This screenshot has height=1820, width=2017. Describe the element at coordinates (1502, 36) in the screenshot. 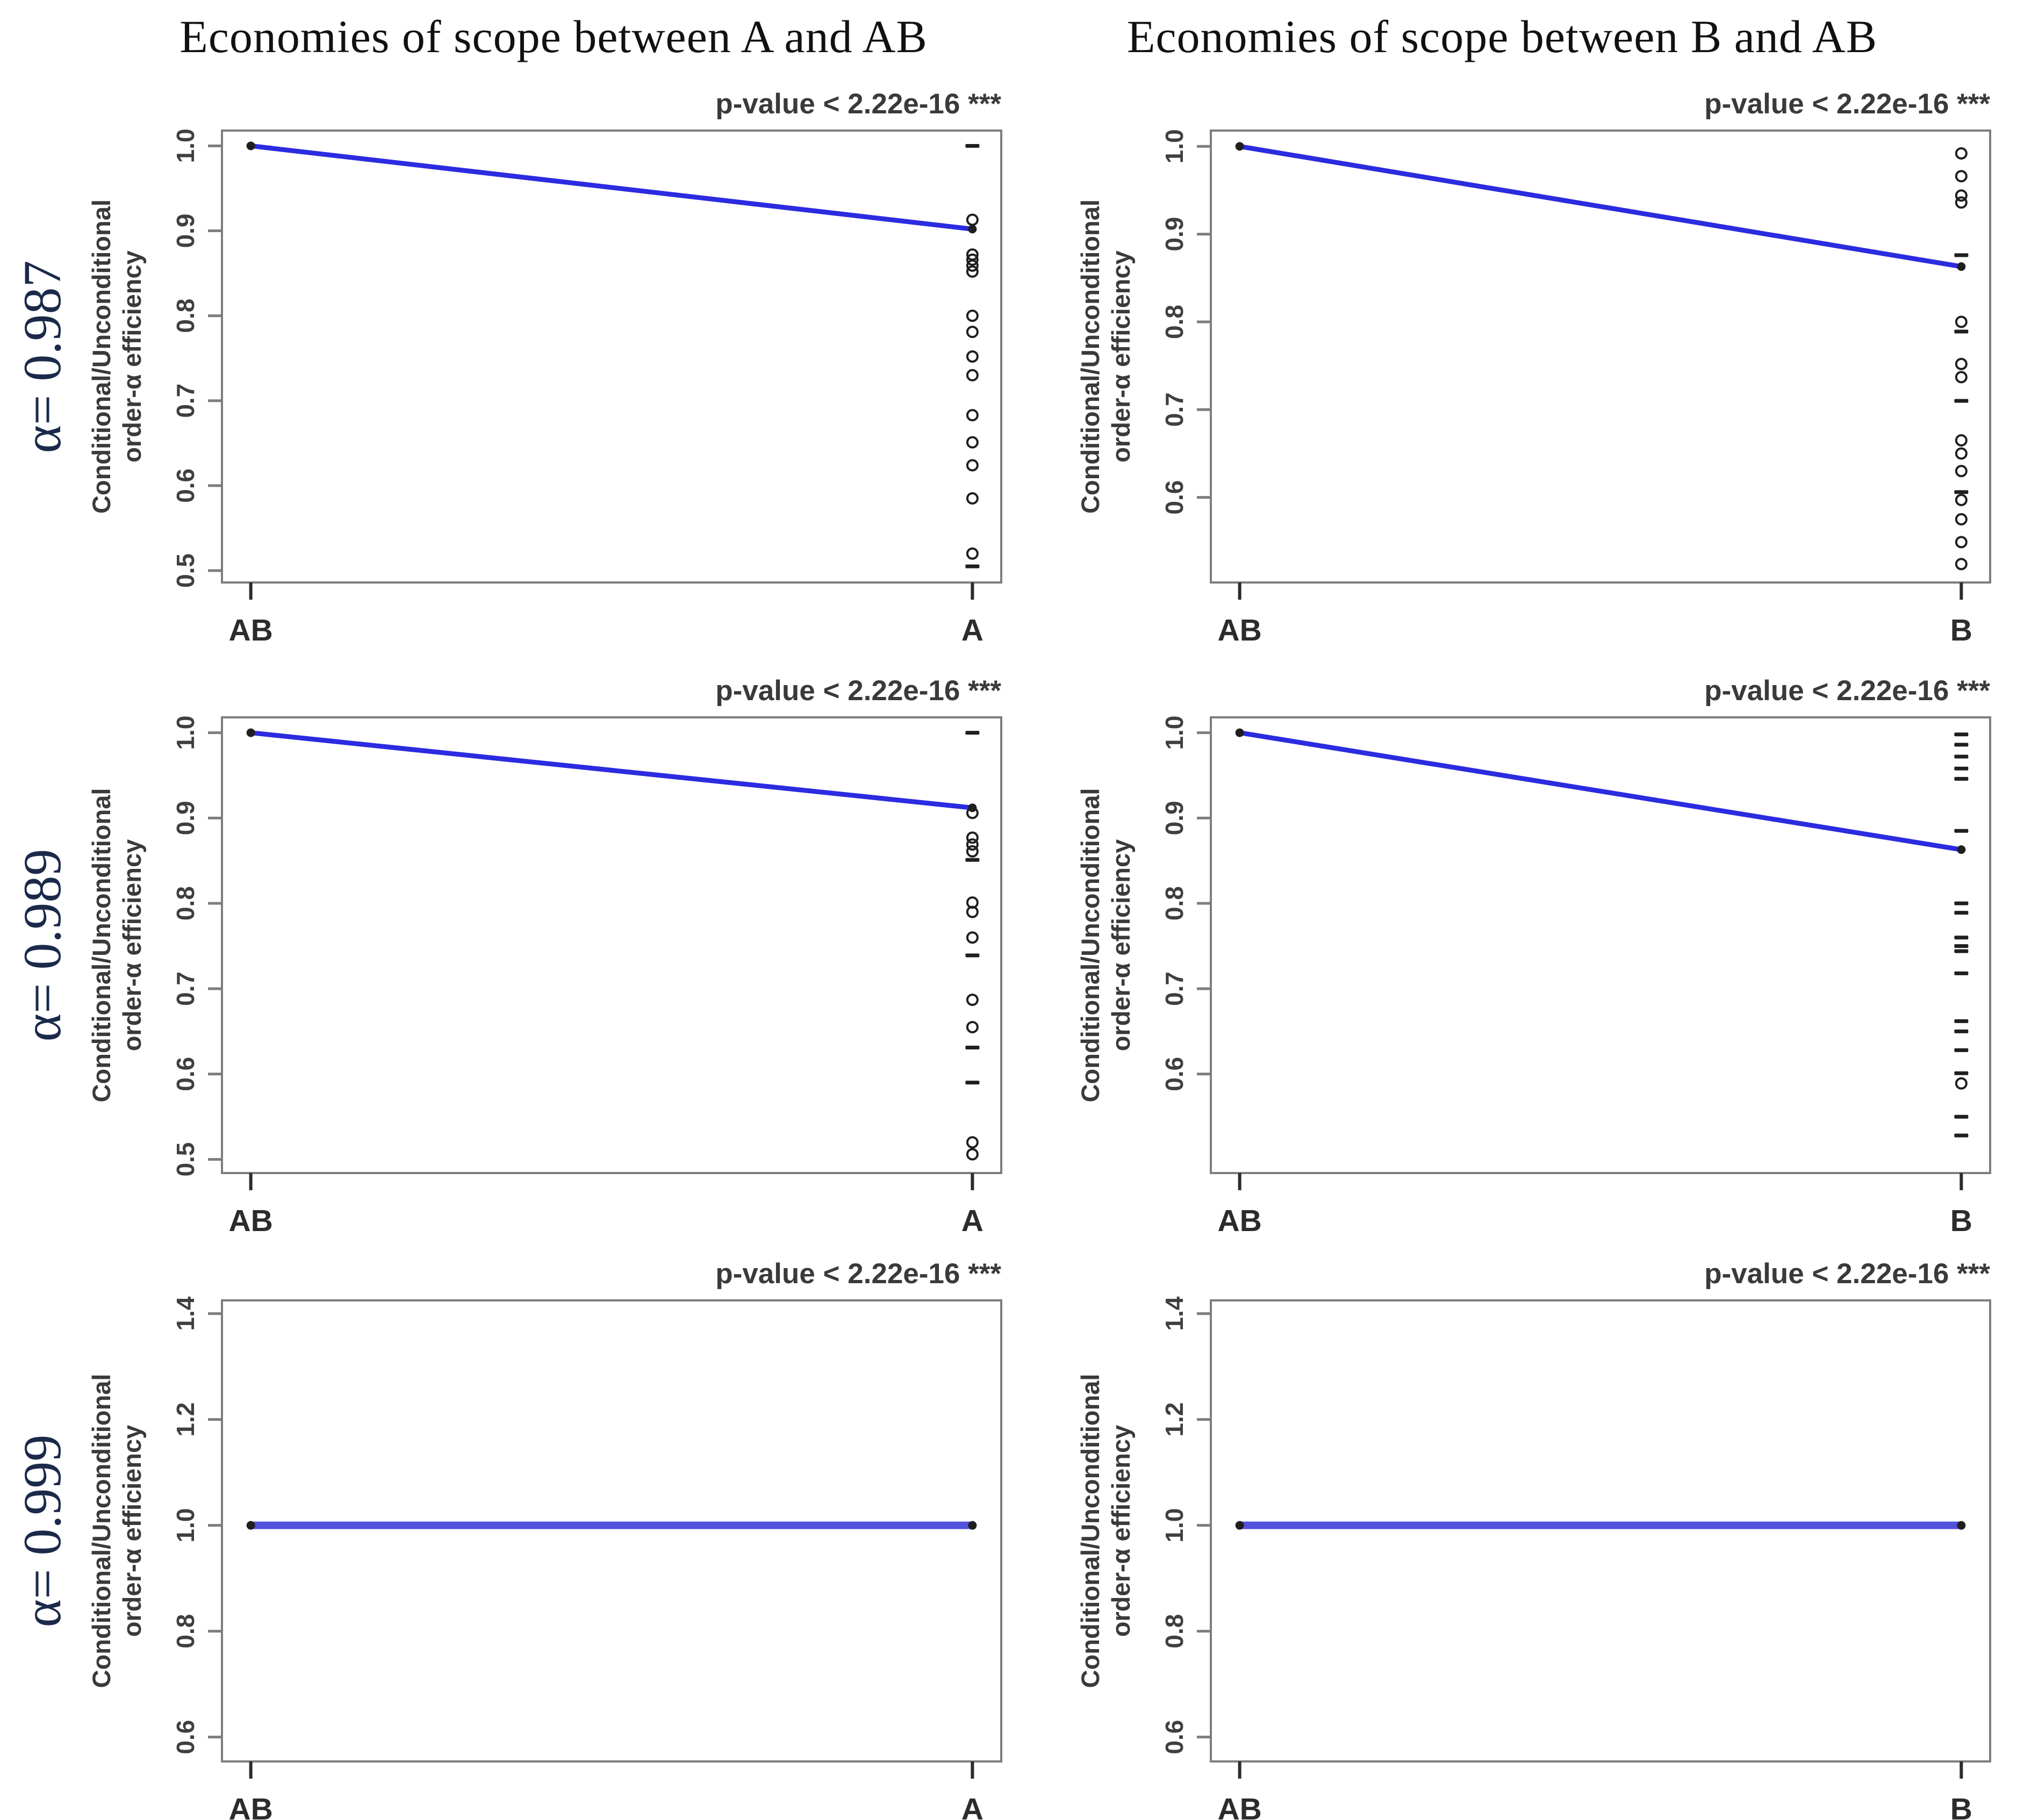

I see `column-title-right: Economies of scope between B and AB` at that location.